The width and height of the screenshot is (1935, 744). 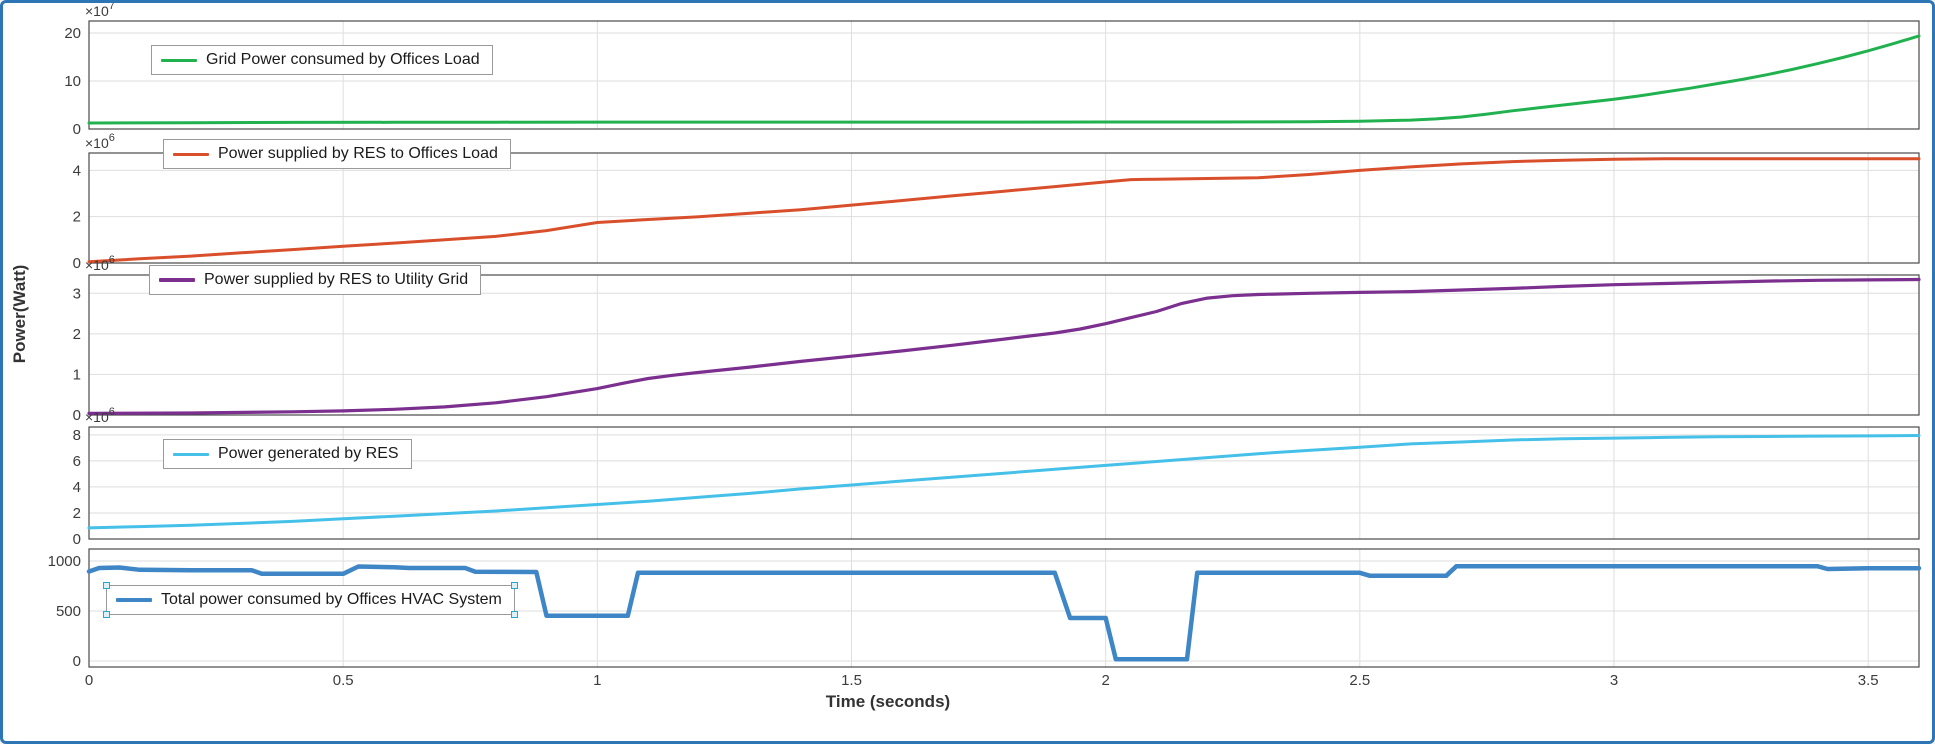 What do you see at coordinates (888, 701) in the screenshot?
I see `x-axis-label: Time (seconds)` at bounding box center [888, 701].